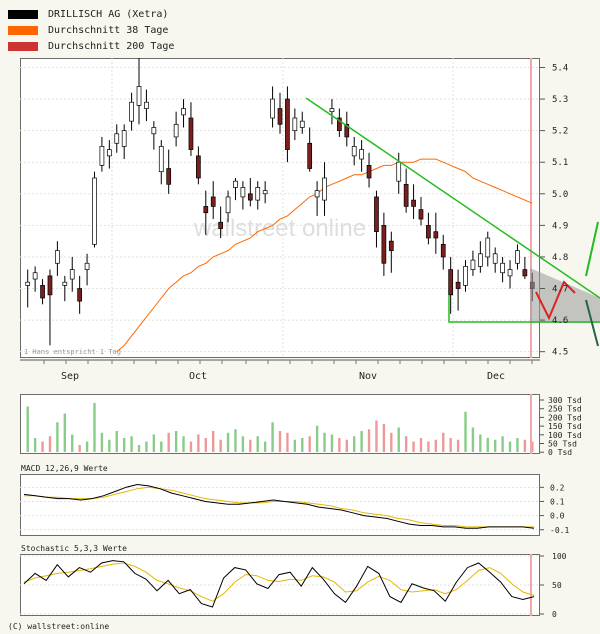 The height and width of the screenshot is (634, 600). Describe the element at coordinates (368, 376) in the screenshot. I see `month-label: Nov` at that location.